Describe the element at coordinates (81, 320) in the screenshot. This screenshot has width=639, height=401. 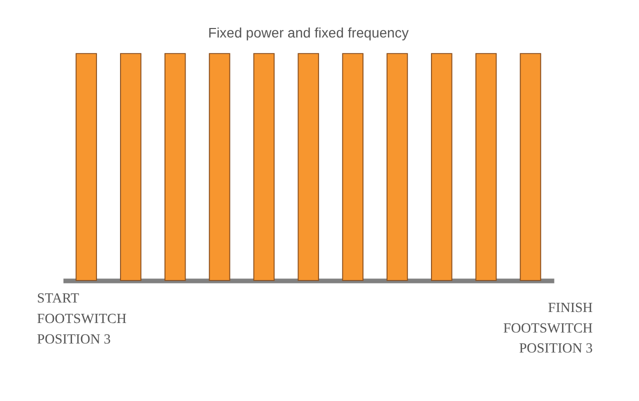
I see `text: START FOOTSWITCH POSITION 3` at that location.